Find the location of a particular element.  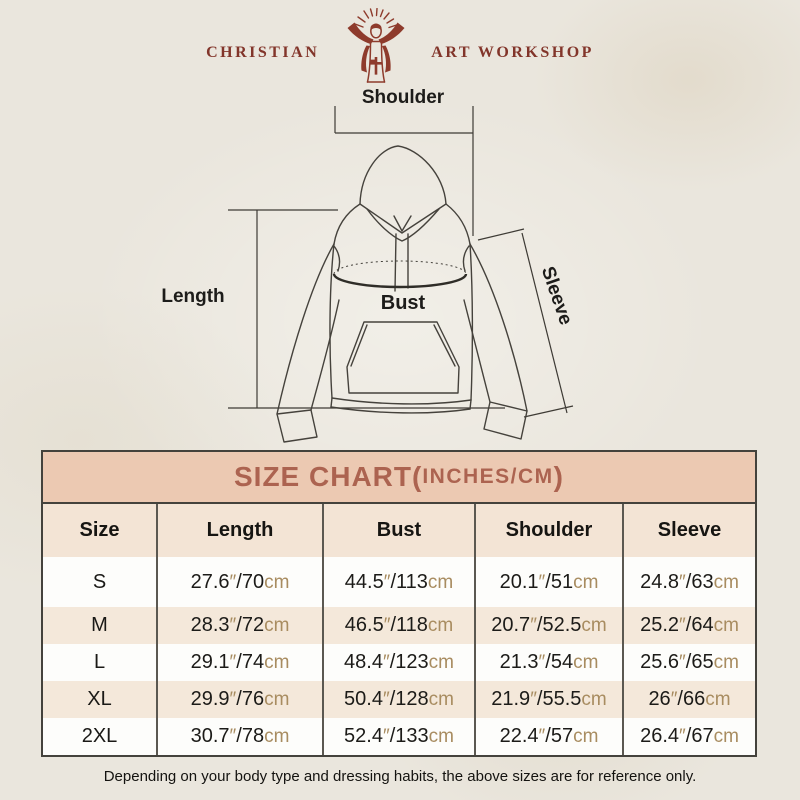

measure-cell: 30.7″/78cm is located at coordinates (239, 736).